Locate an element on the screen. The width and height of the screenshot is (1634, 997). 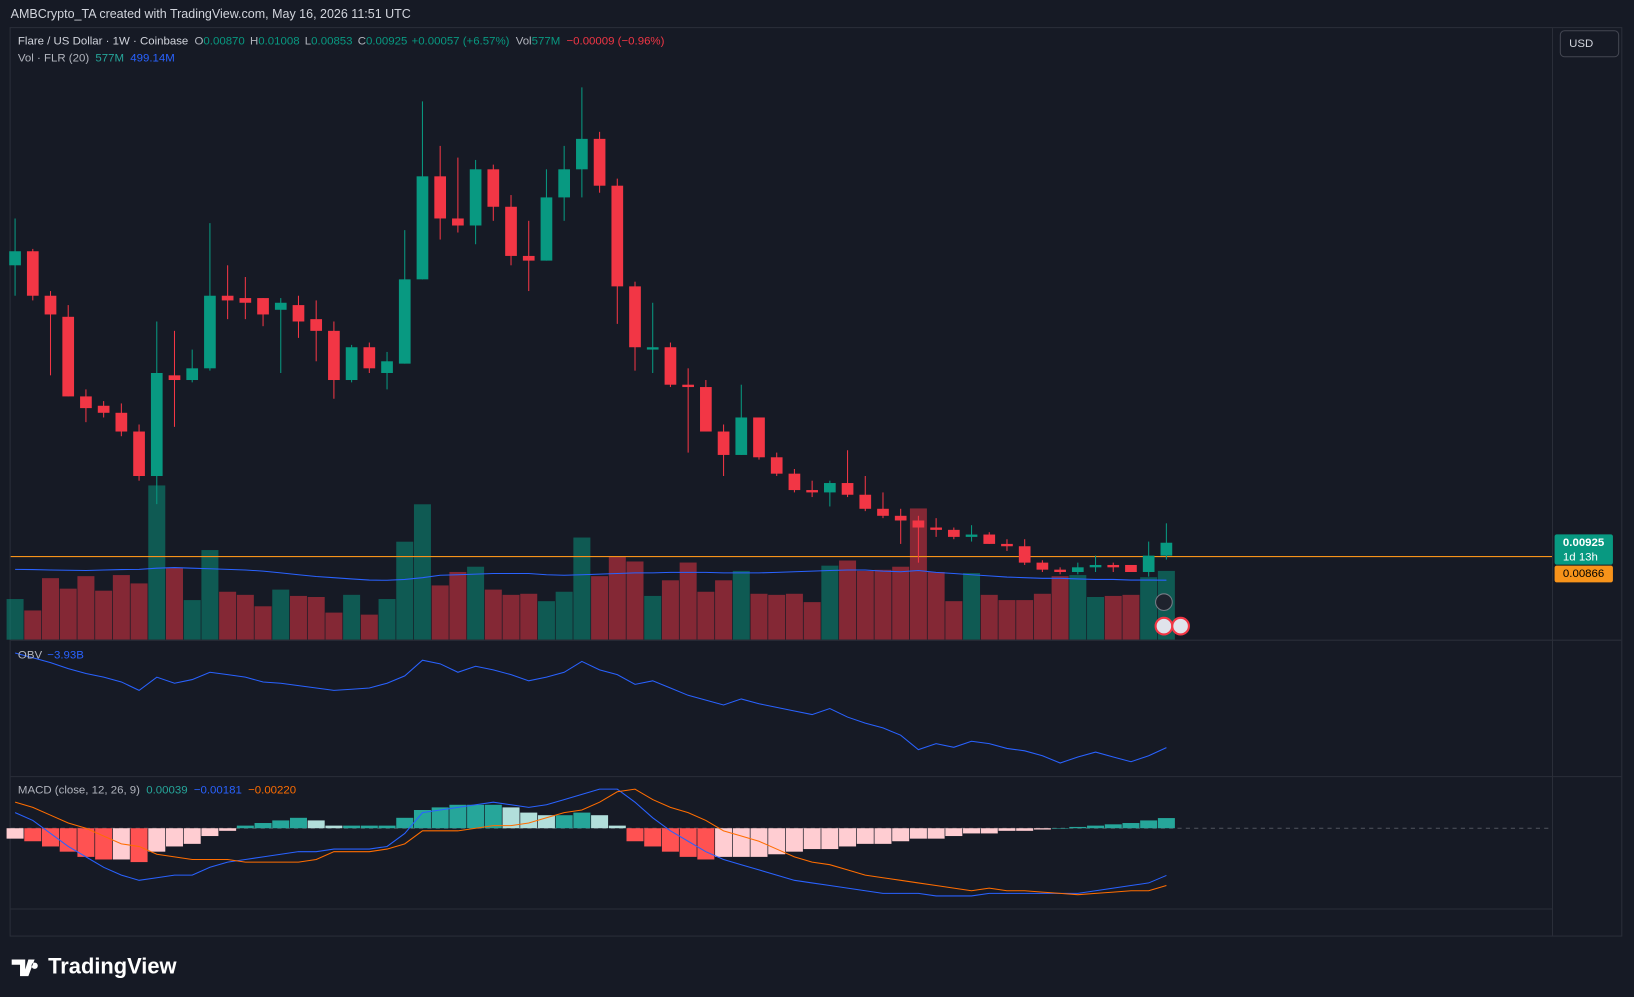
value: −0.00181 is located at coordinates (218, 791).